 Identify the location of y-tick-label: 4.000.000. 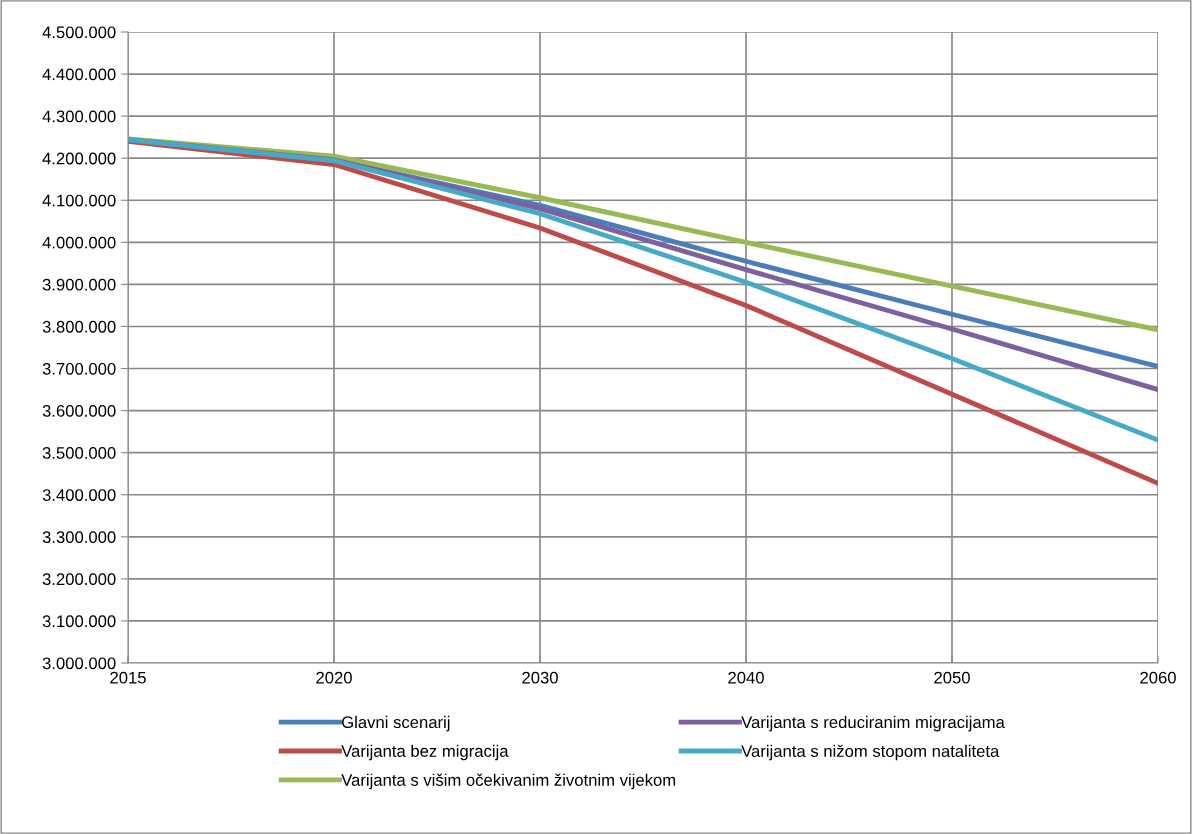
(79, 242).